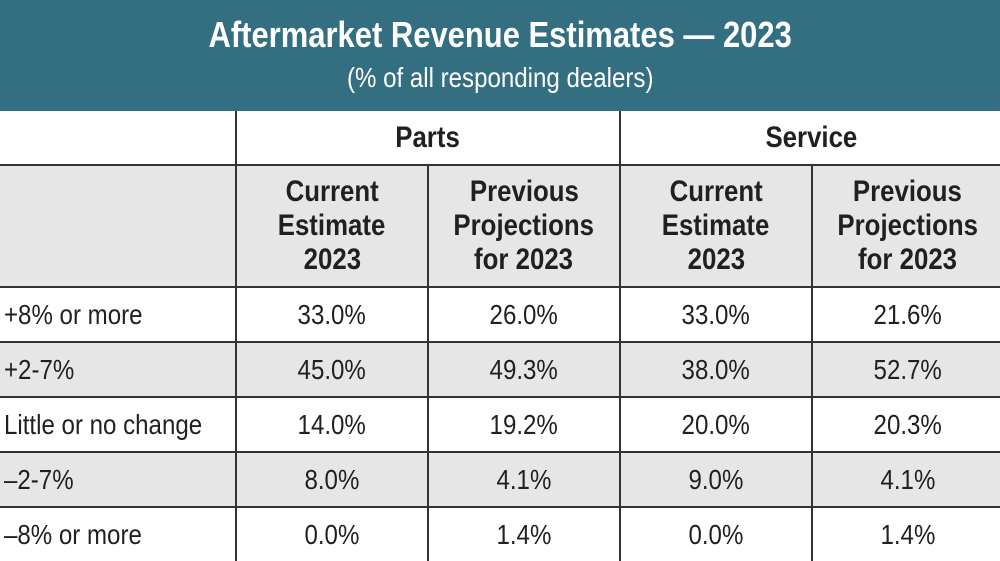  Describe the element at coordinates (73, 534) in the screenshot. I see `row-label-text: –8% or more` at that location.